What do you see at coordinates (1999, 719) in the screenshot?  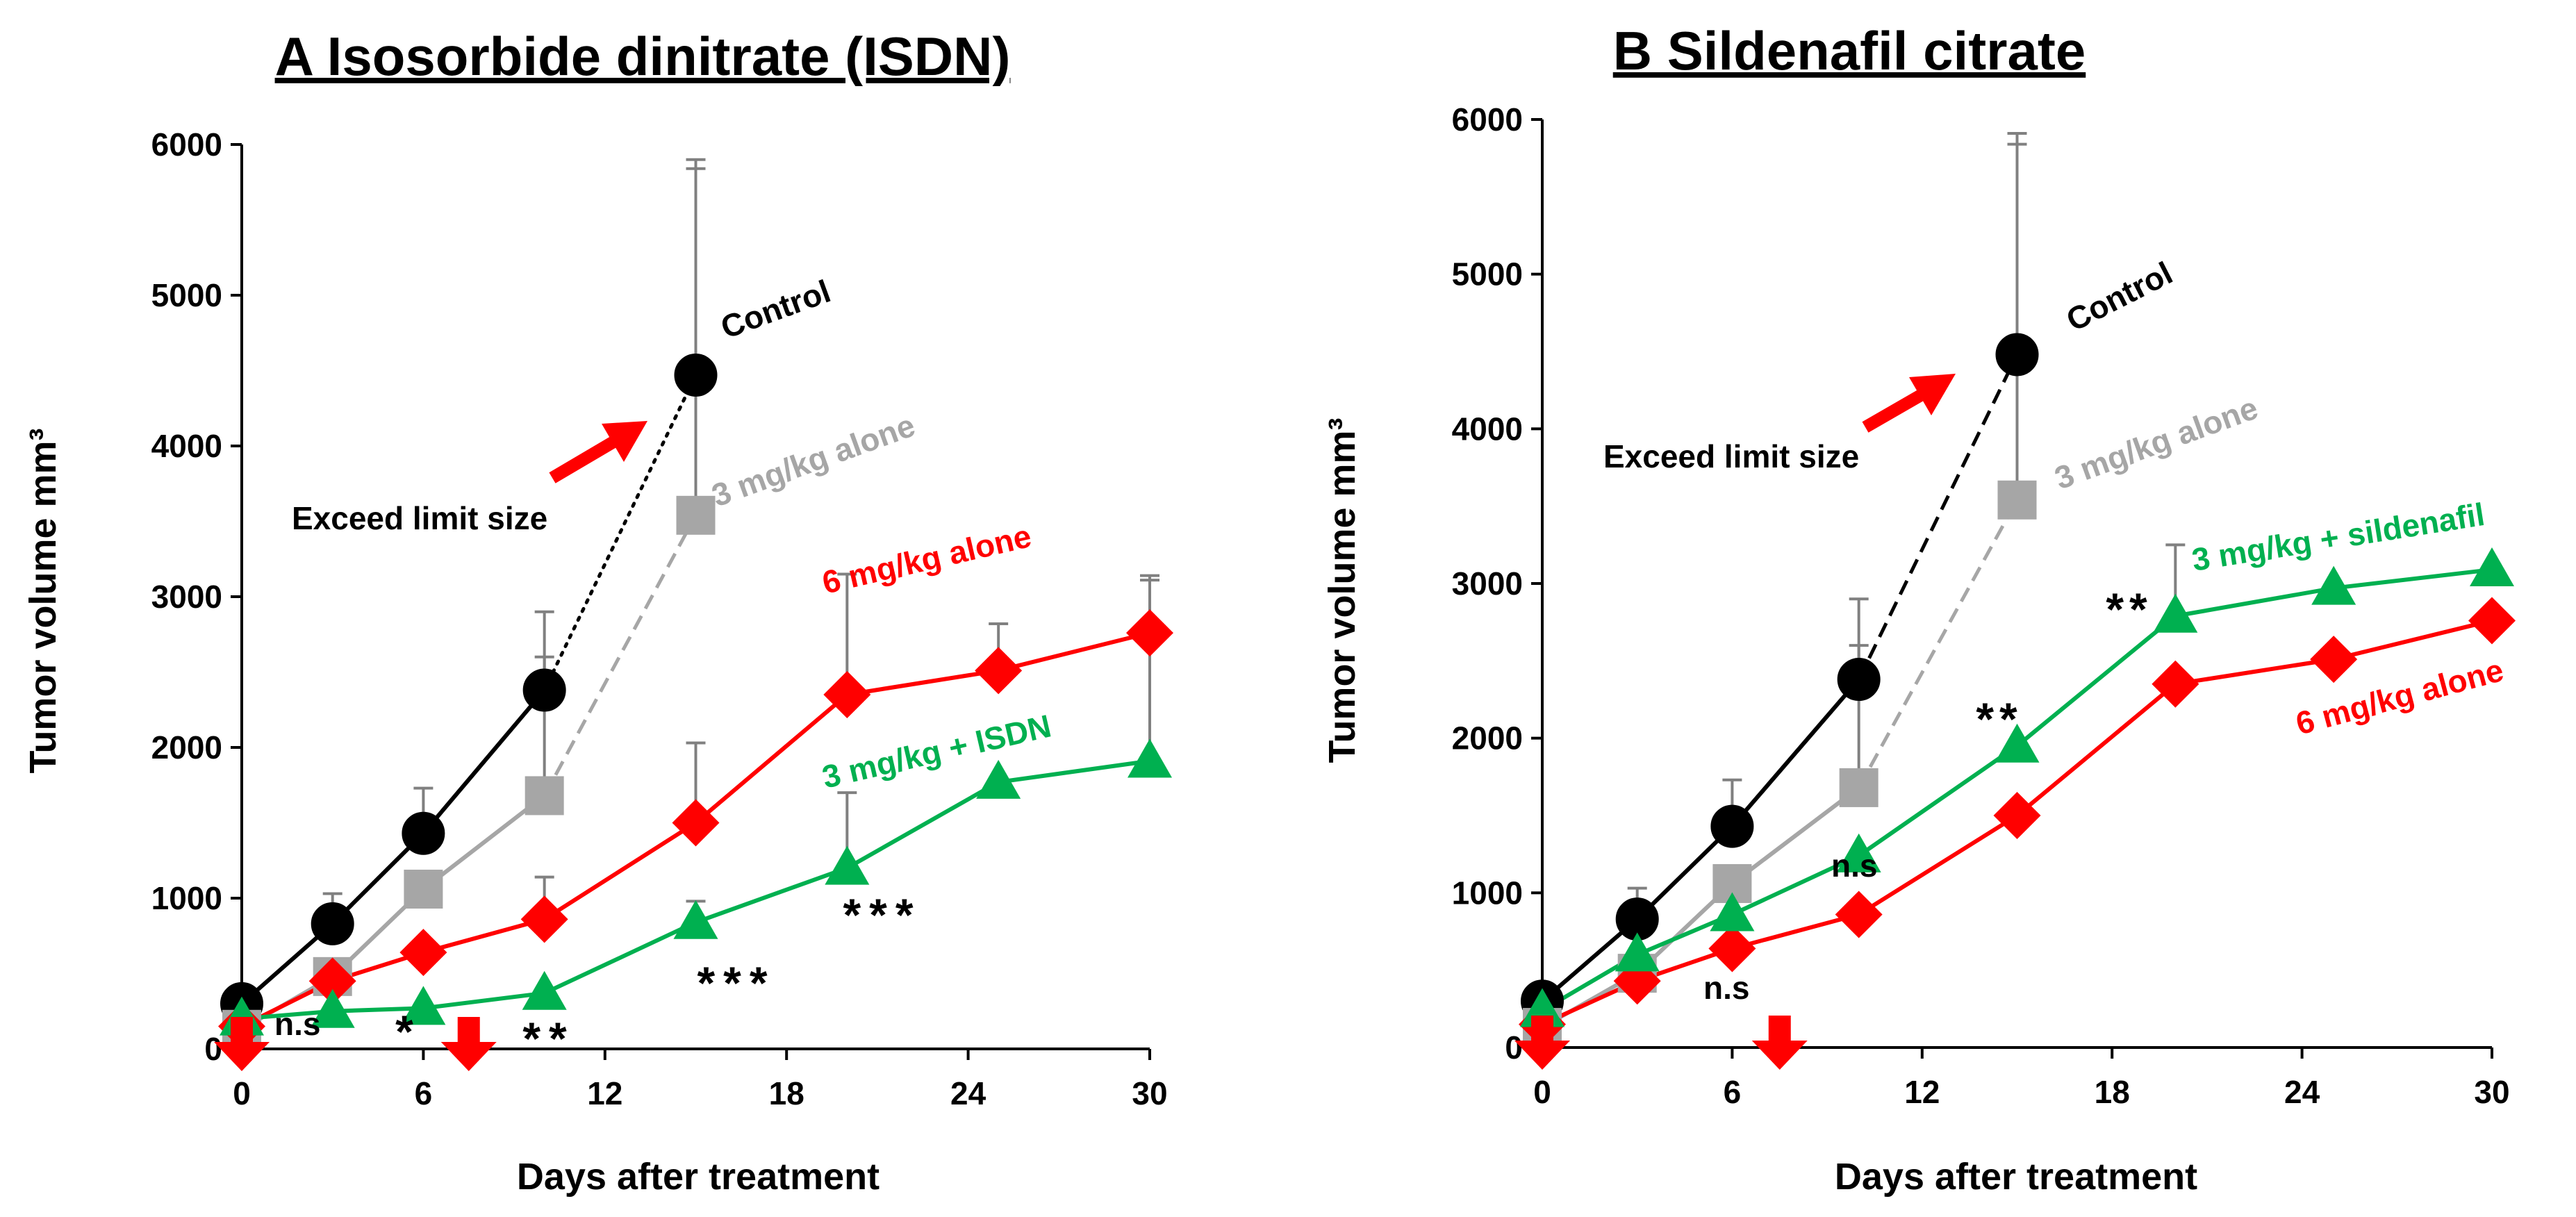 I see `panel-b-sig-day15: **` at bounding box center [1999, 719].